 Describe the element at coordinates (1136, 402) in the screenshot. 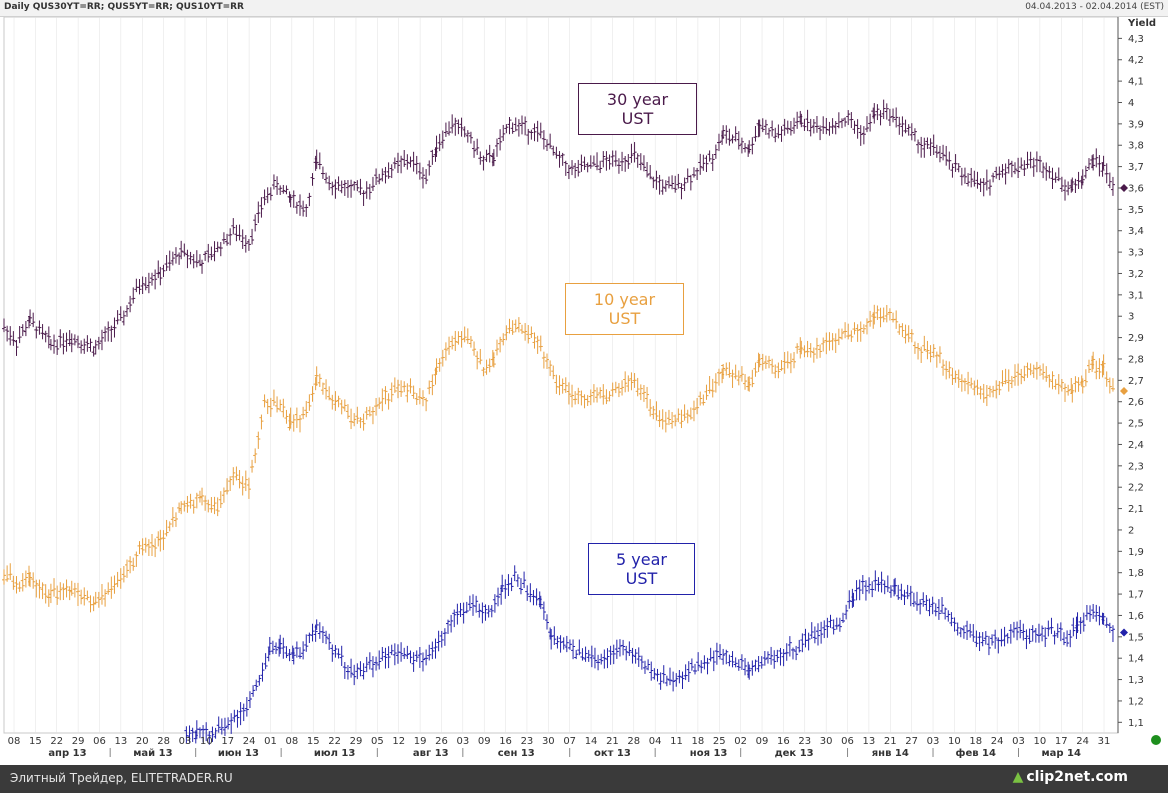

I see `y-tick-label: 2,6` at that location.